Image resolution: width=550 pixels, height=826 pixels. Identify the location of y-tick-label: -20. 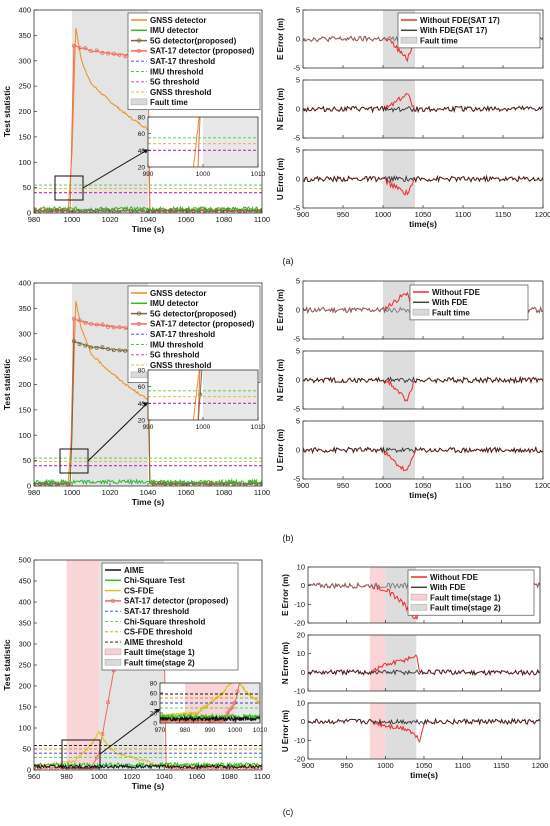
(299, 759).